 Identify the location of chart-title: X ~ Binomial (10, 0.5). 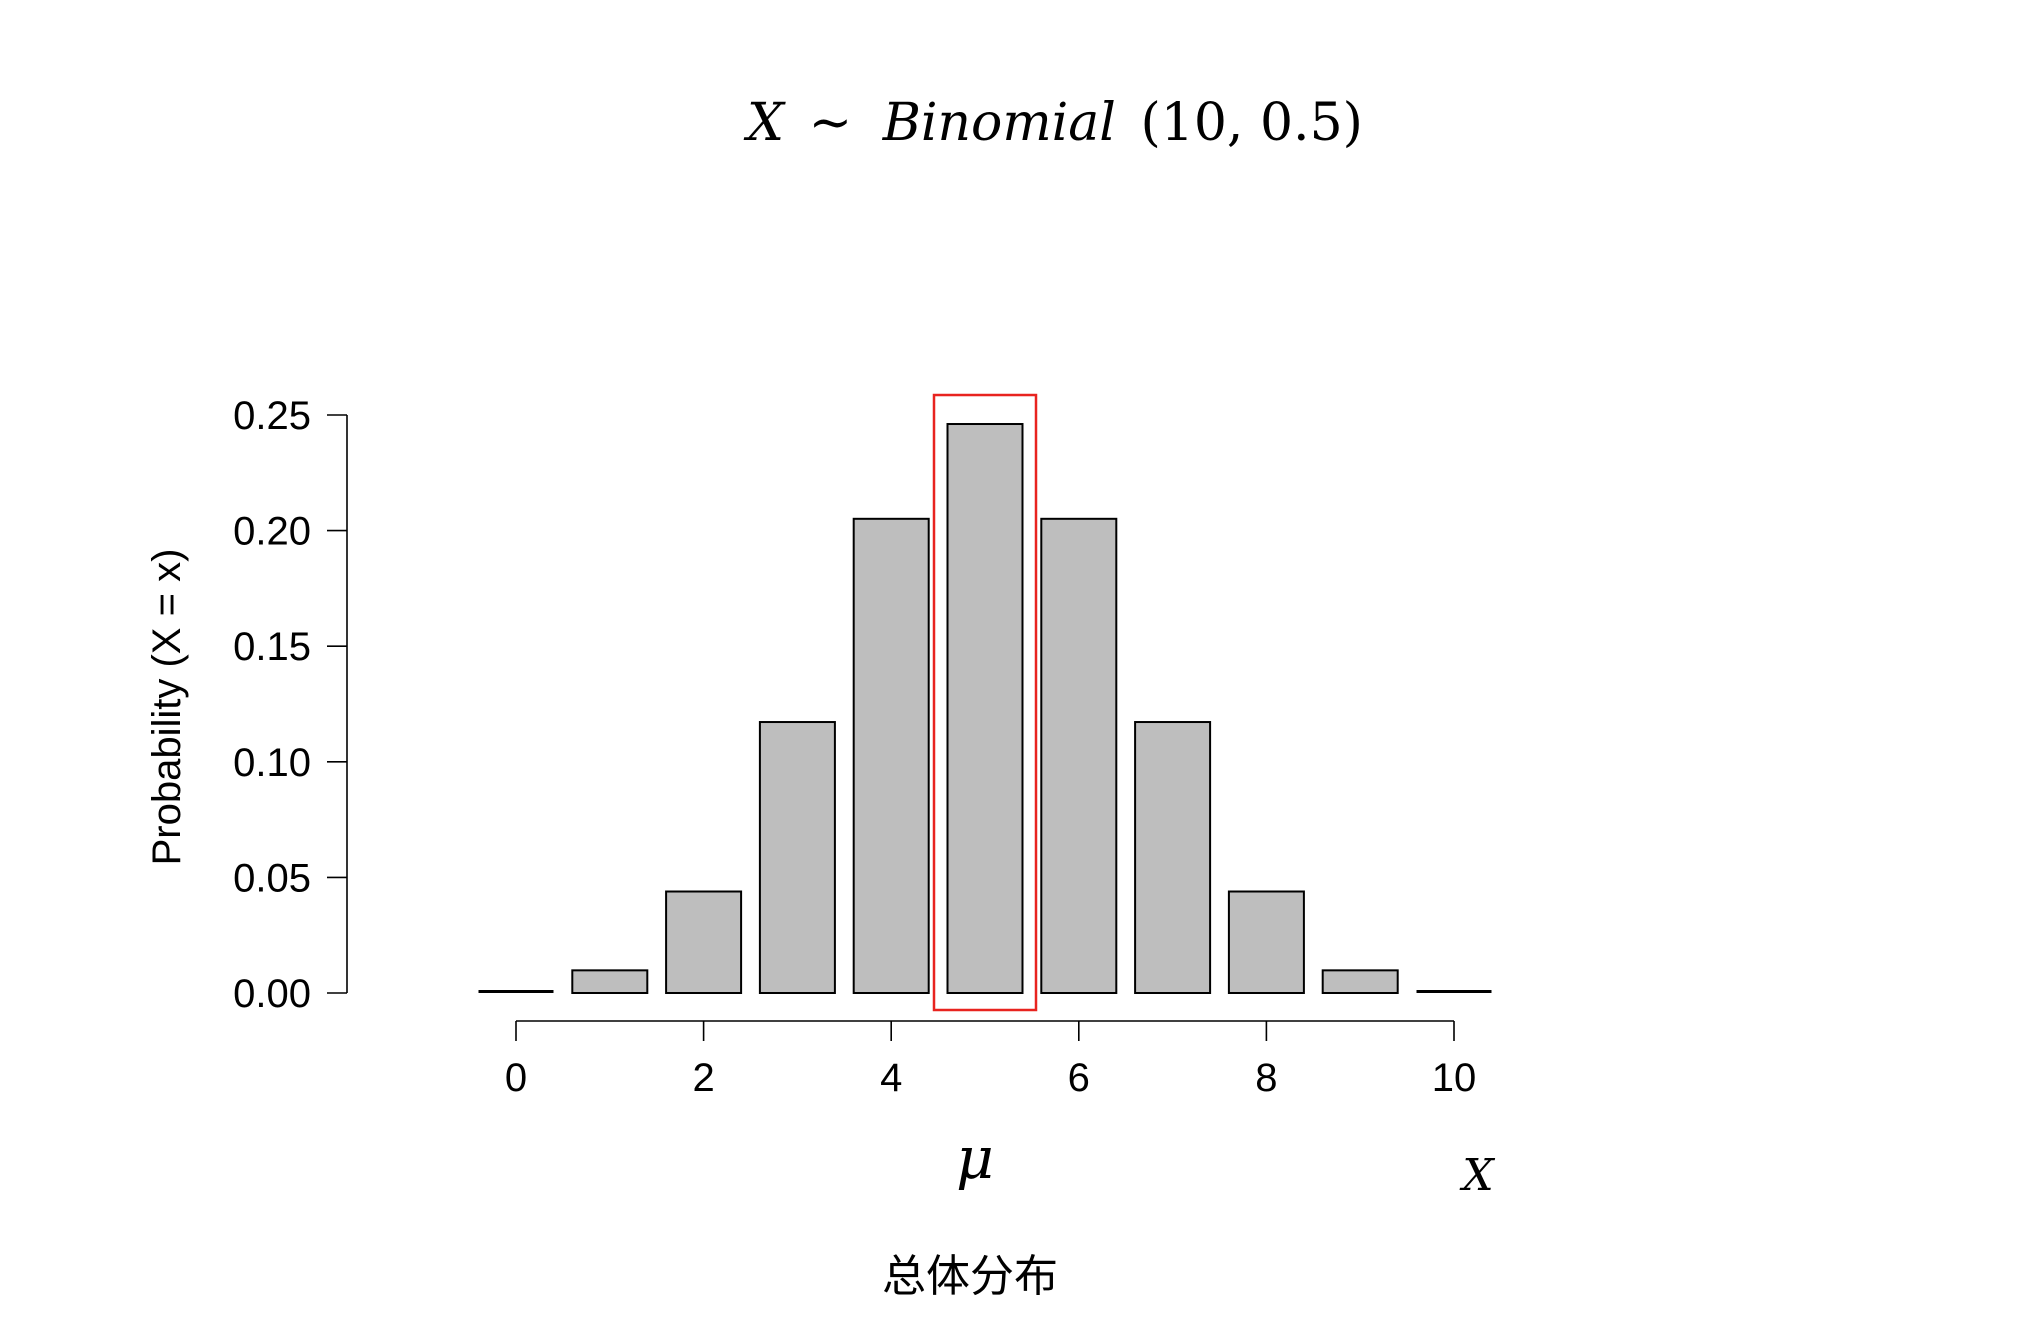
(1053, 123).